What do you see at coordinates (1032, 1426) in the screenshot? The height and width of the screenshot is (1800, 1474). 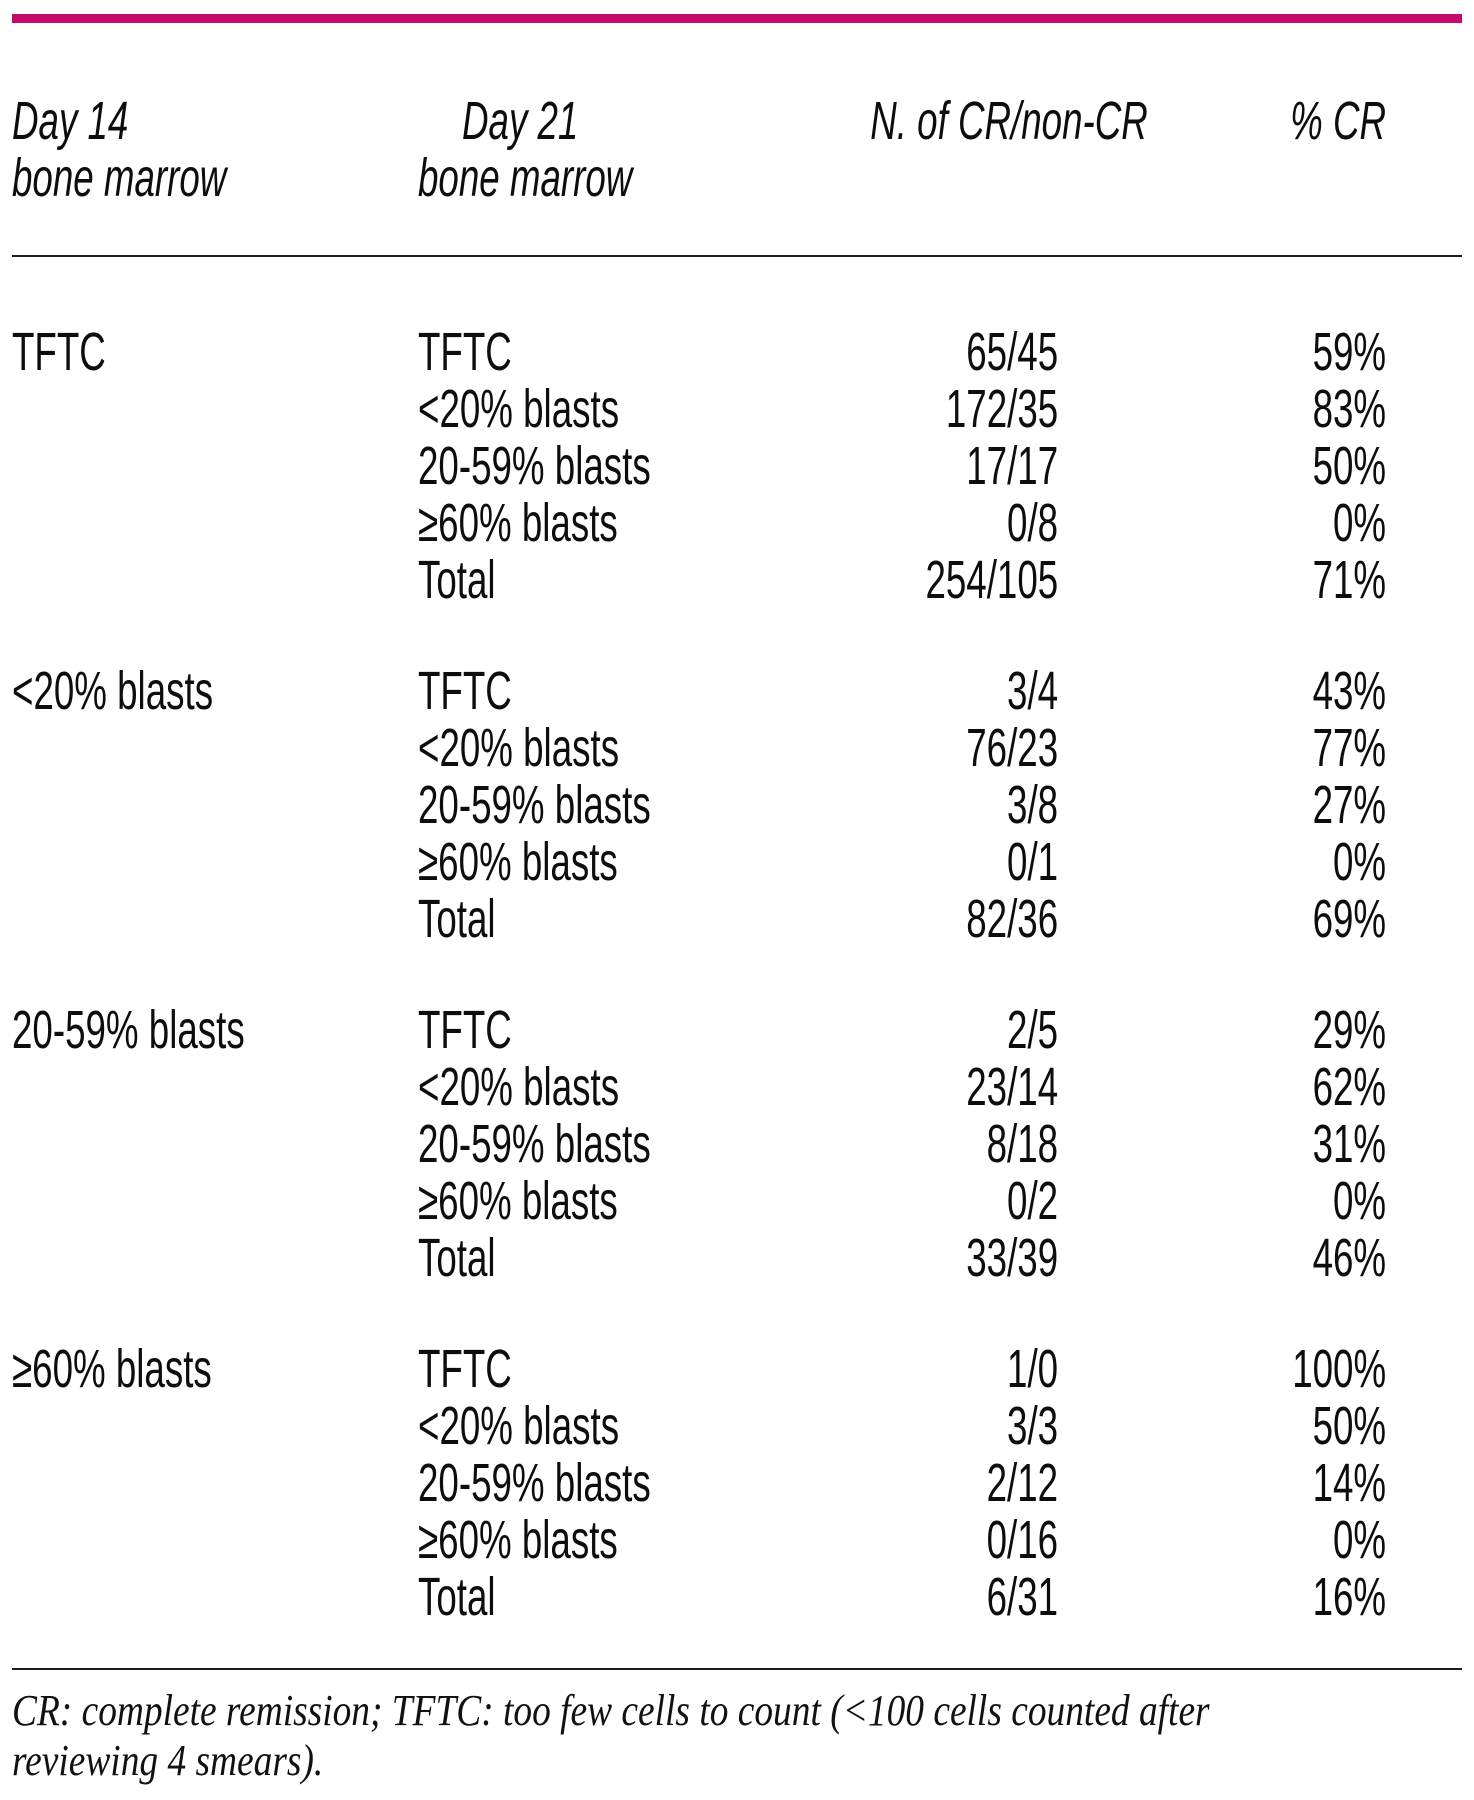 I see `cr-ratio-value: 3/3` at bounding box center [1032, 1426].